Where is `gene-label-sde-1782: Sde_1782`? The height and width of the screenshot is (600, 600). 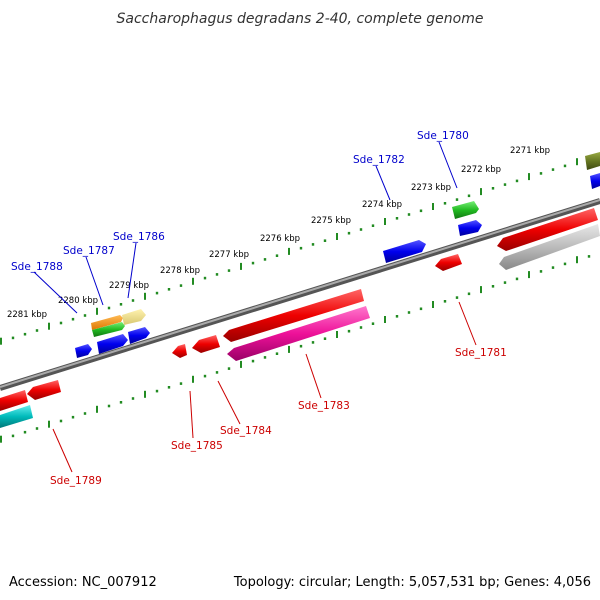 gene-label-sde-1782: Sde_1782 is located at coordinates (379, 160).